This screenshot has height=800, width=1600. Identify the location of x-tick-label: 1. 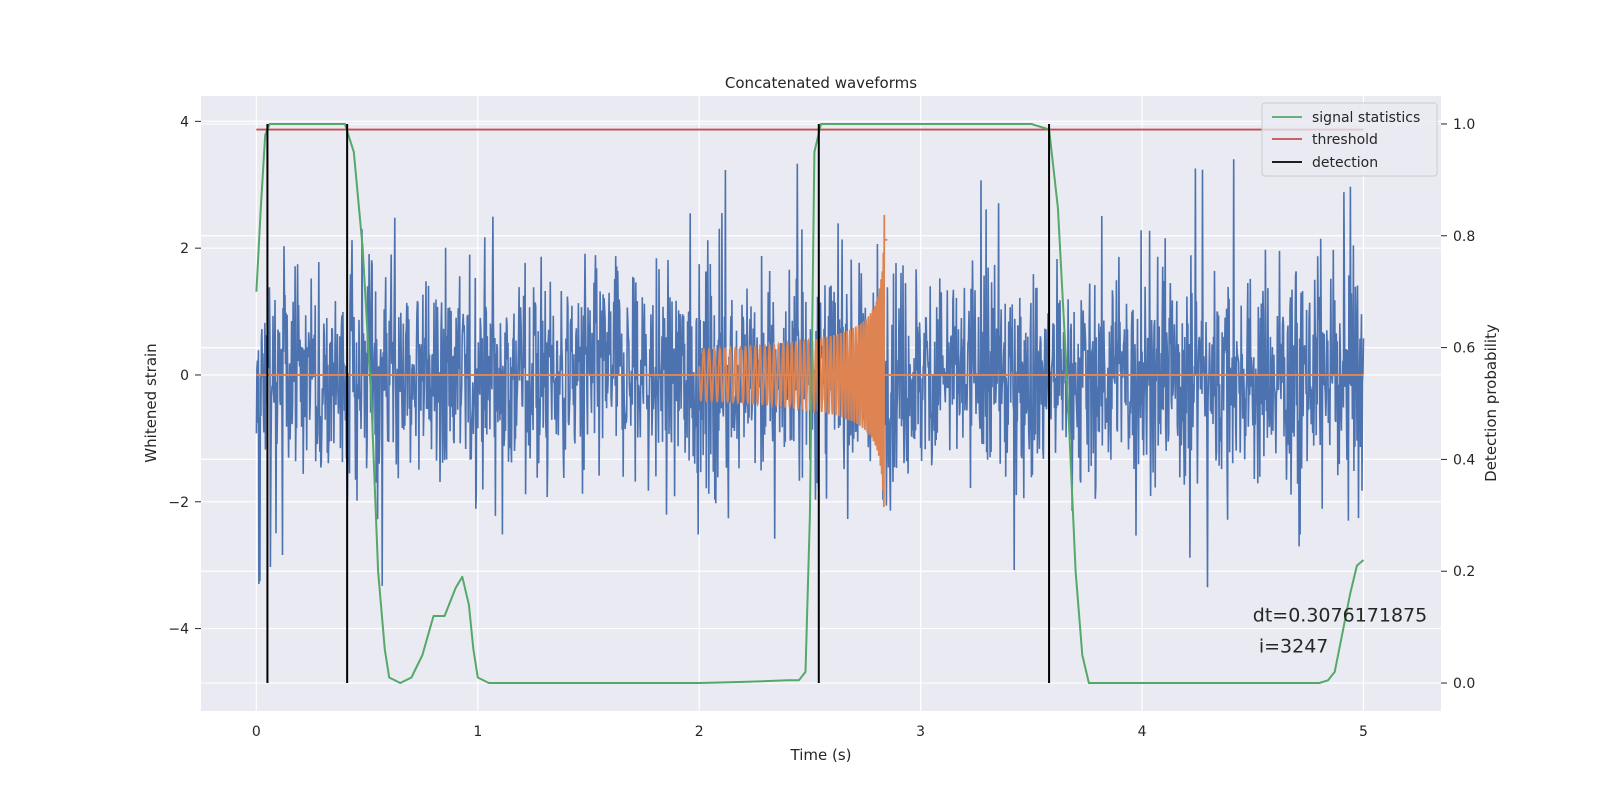
(477, 732).